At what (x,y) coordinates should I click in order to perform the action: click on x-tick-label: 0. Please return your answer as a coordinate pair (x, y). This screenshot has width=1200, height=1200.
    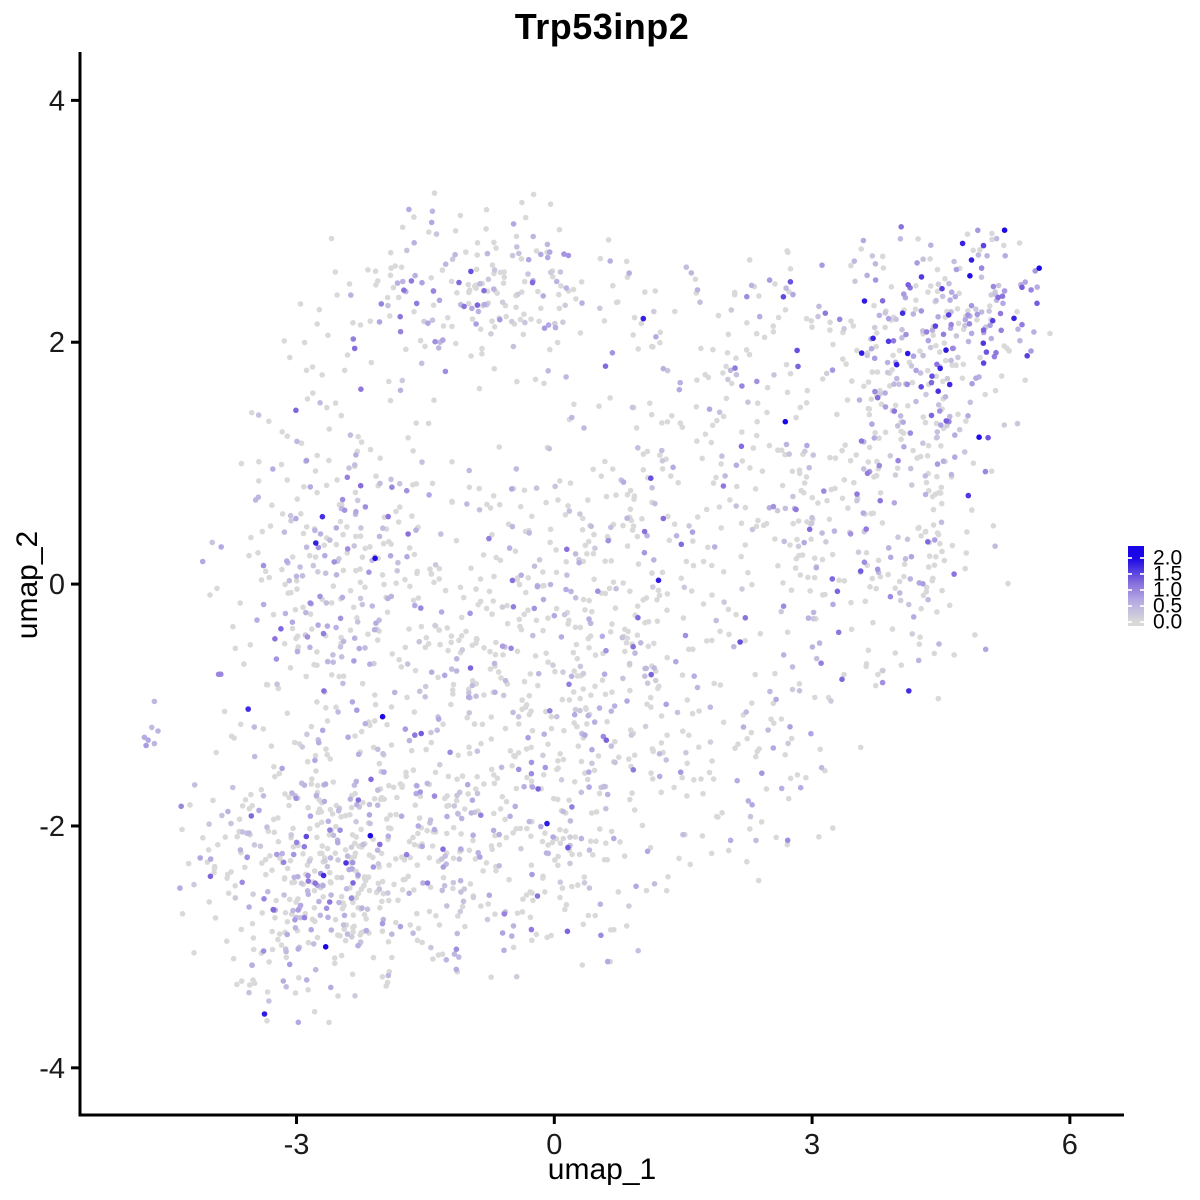
    Looking at the image, I should click on (554, 1145).